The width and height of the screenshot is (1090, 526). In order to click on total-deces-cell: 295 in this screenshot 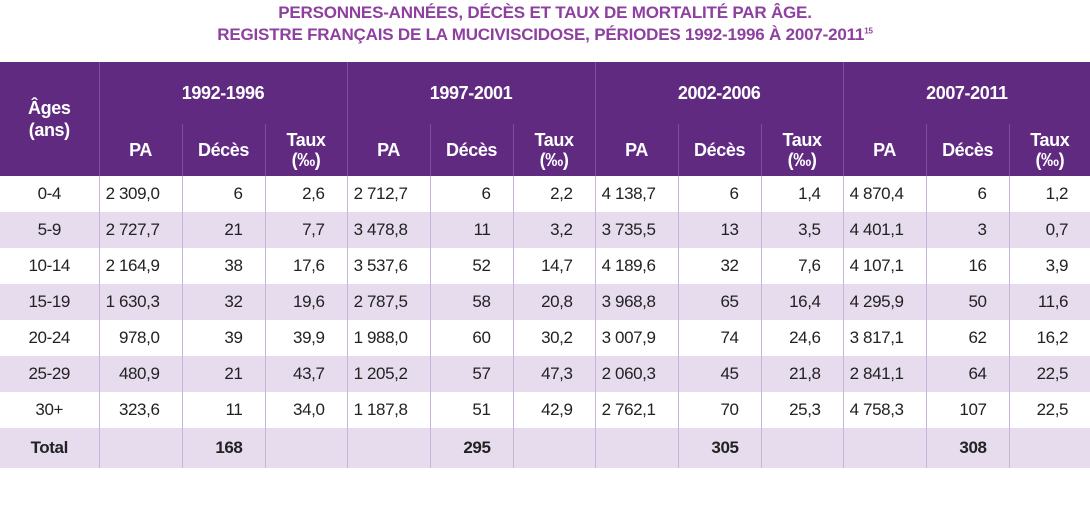, I will do `click(472, 448)`.